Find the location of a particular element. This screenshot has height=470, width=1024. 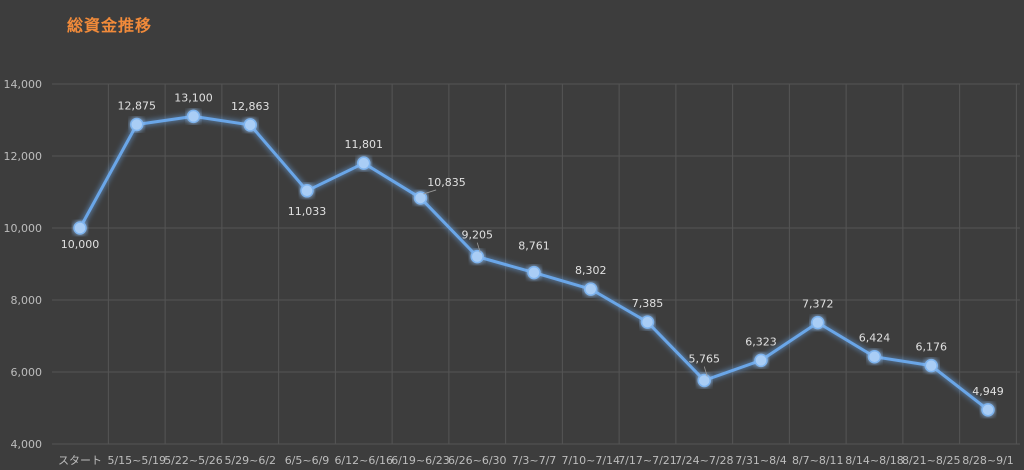

data-label: 8,302 is located at coordinates (591, 270).